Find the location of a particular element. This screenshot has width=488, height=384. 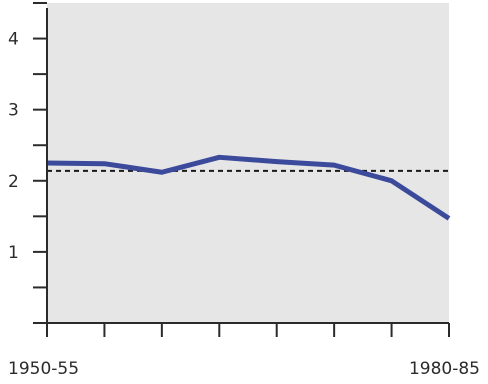

x-tick-label: 1980-85 is located at coordinates (444, 369).